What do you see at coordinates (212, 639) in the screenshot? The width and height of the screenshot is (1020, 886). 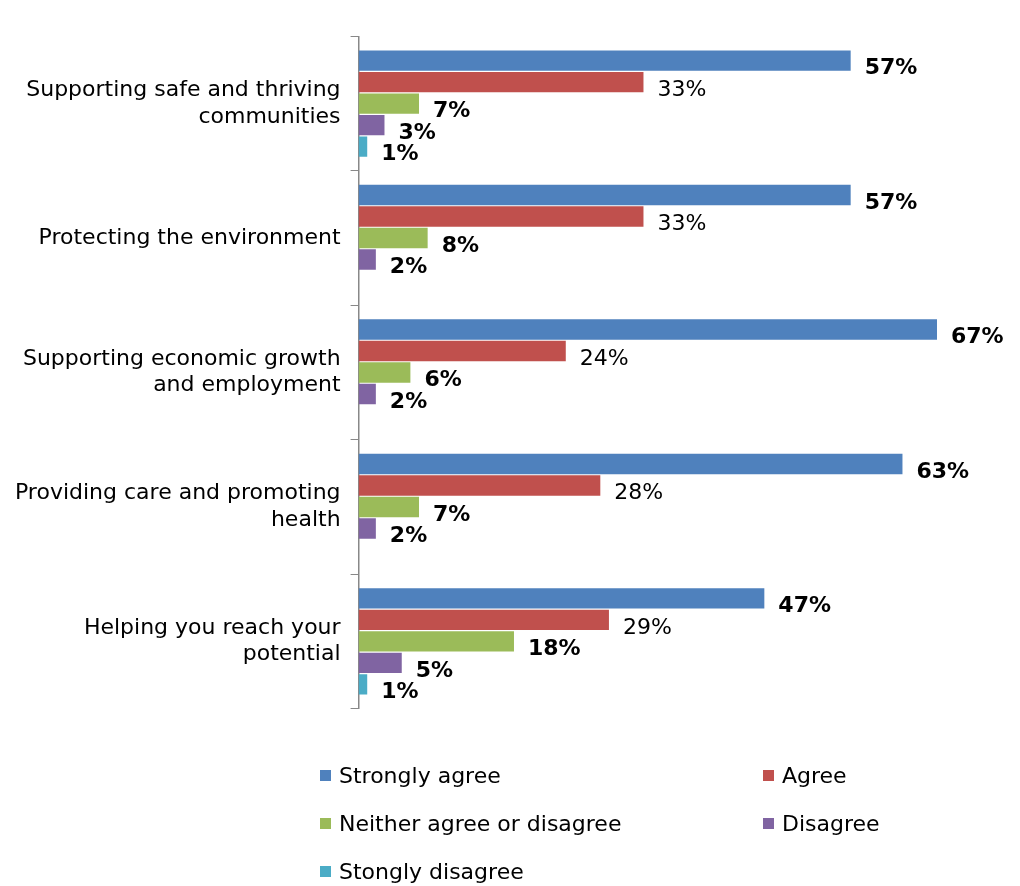 I see `y-tick-label: Helping you reach your potential` at bounding box center [212, 639].